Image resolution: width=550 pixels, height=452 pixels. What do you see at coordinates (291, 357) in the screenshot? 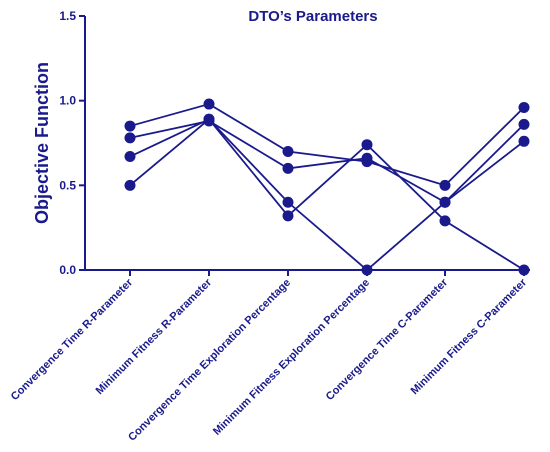
I see `x-tick-label: Minimum Fitness Exploration Percentage` at bounding box center [291, 357].